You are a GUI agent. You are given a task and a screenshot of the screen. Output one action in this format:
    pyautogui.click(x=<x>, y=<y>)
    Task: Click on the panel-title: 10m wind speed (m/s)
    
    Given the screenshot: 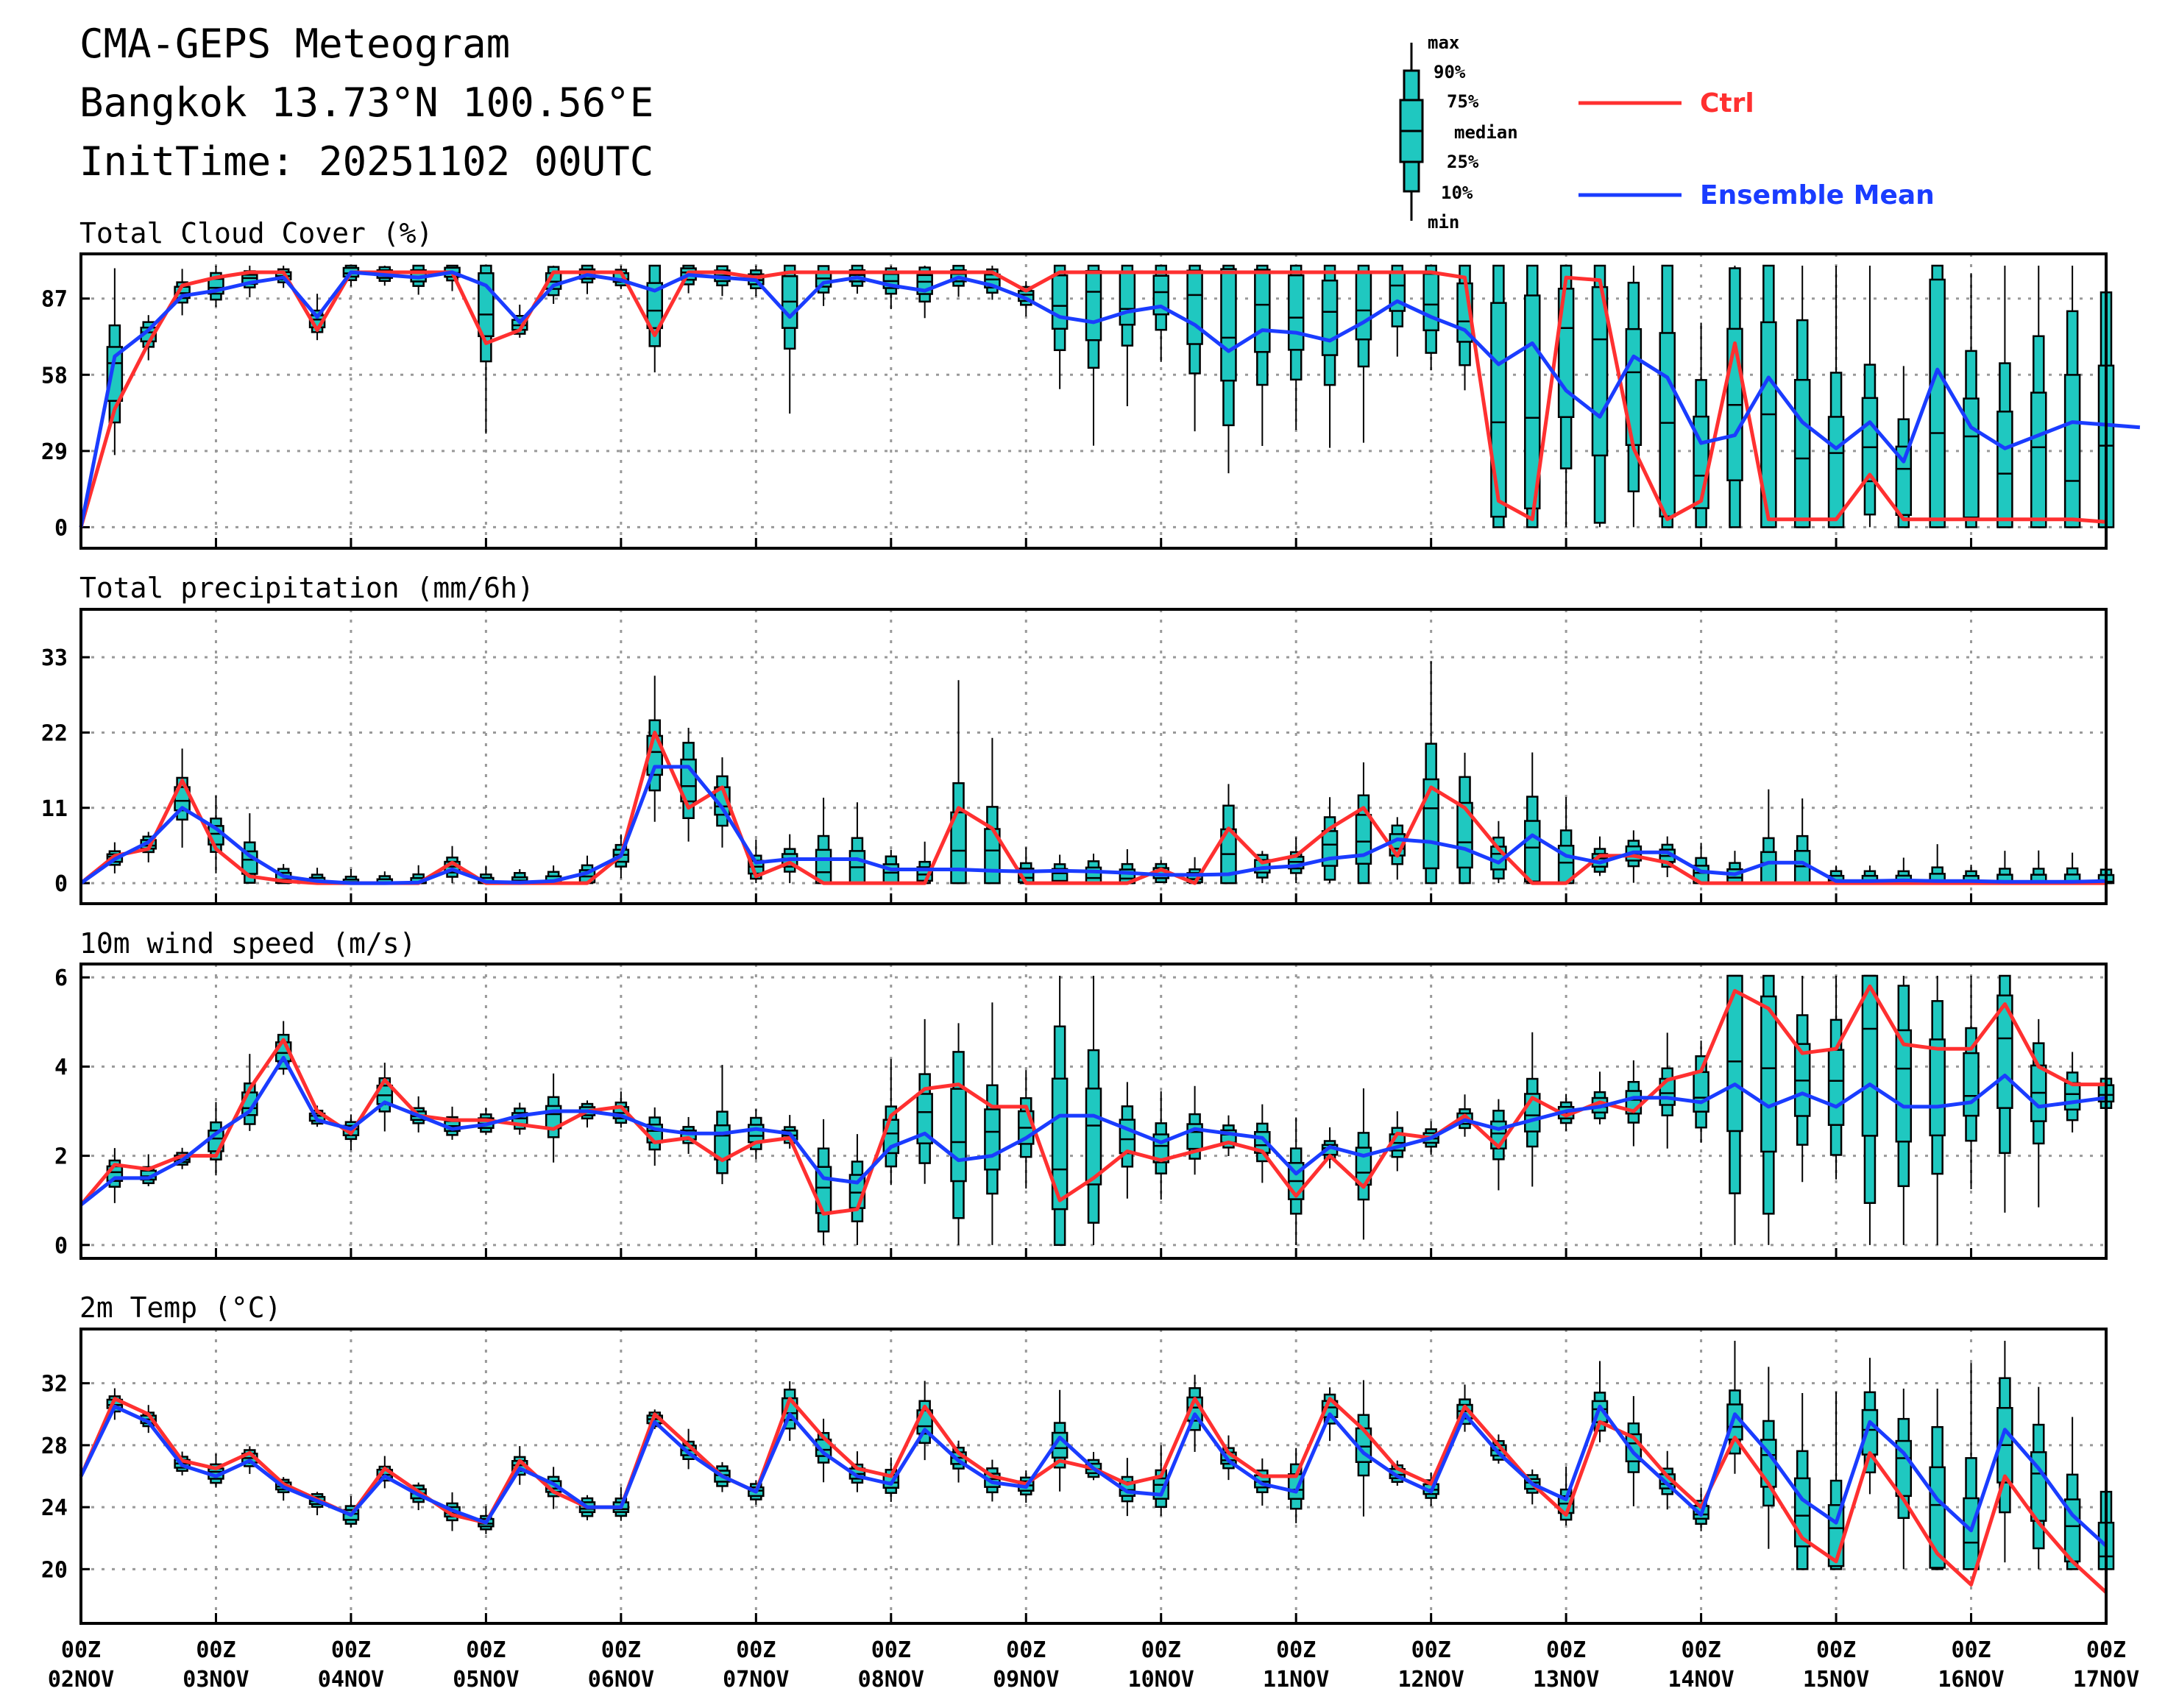 What is the action you would take?
    pyautogui.click(x=248, y=943)
    